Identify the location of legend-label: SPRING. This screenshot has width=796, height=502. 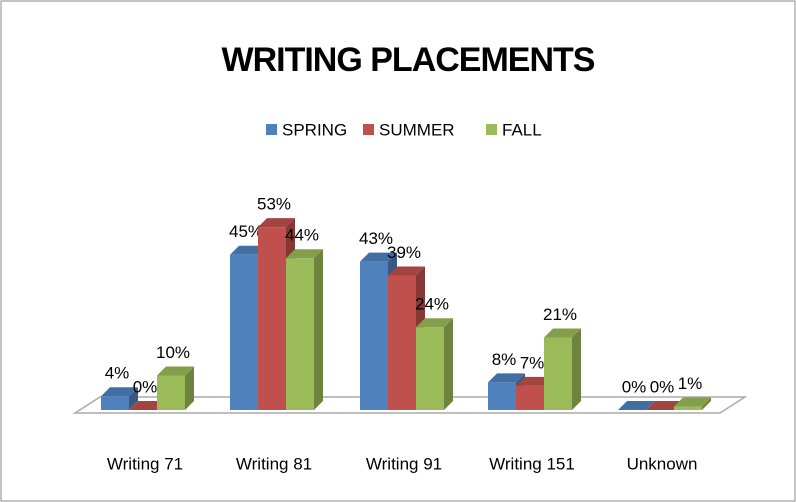
(314, 129).